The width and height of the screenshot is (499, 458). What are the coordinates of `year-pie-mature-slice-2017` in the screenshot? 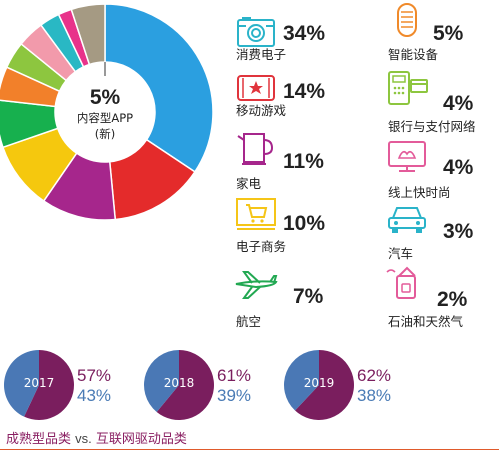 It's located at (49, 385).